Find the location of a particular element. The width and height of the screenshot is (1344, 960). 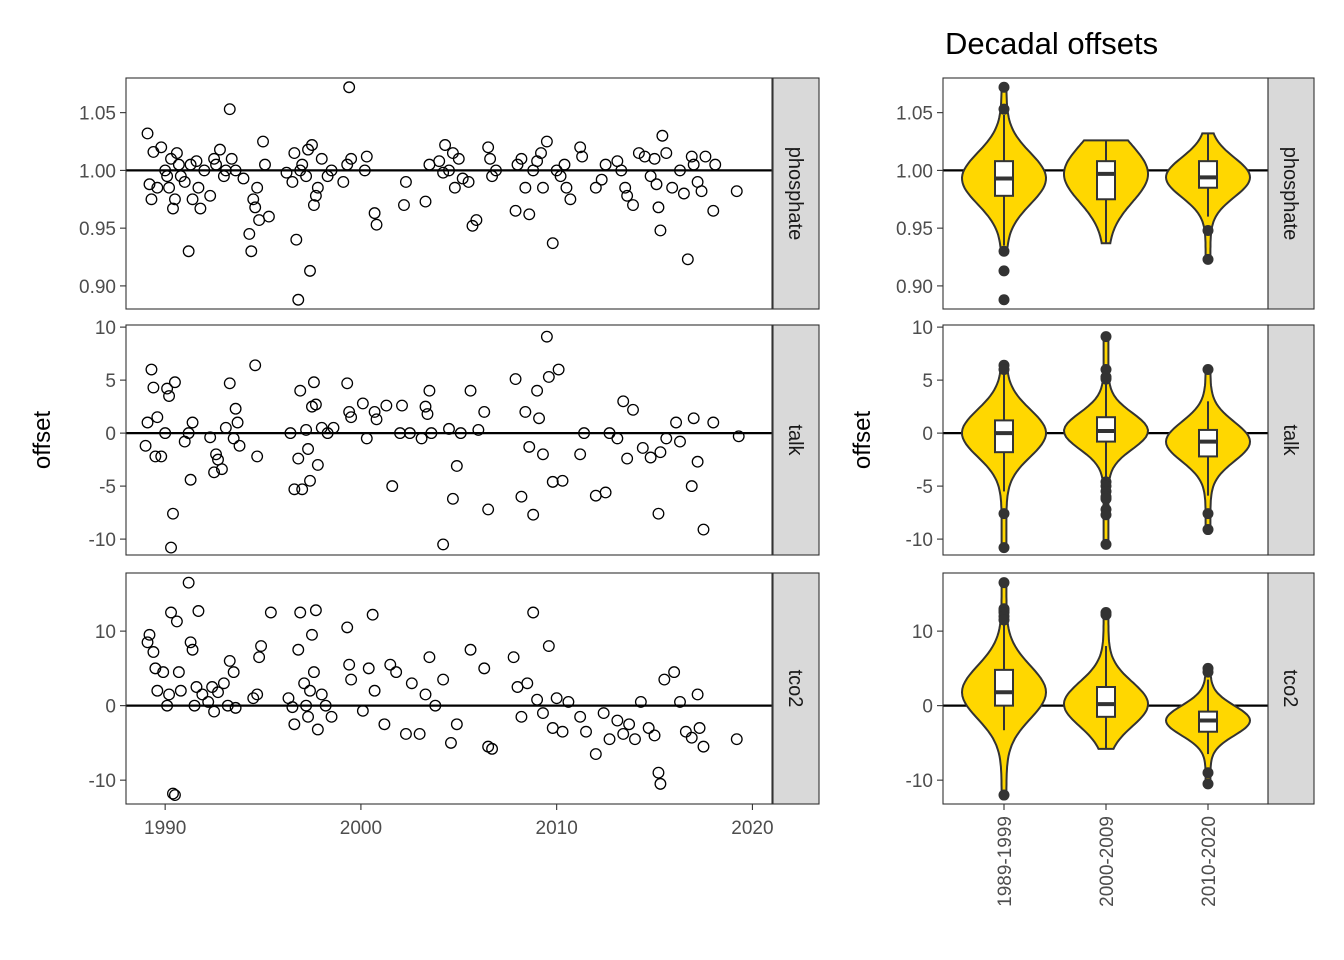

scatter-phosphate-panel-bg is located at coordinates (449, 193).